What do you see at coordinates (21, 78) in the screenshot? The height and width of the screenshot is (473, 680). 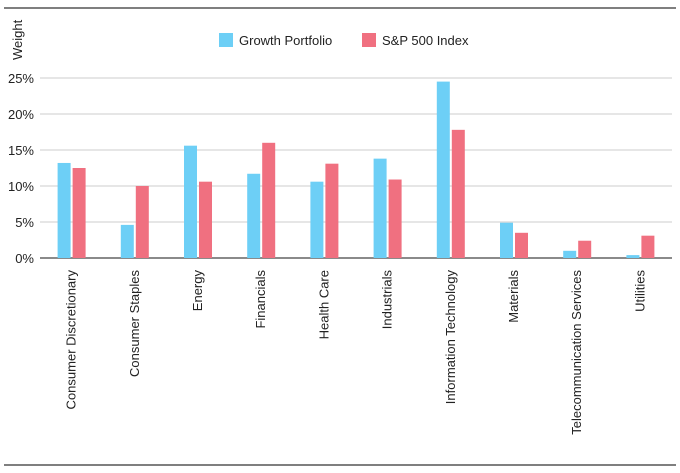 I see `y-tick-label: 25%` at bounding box center [21, 78].